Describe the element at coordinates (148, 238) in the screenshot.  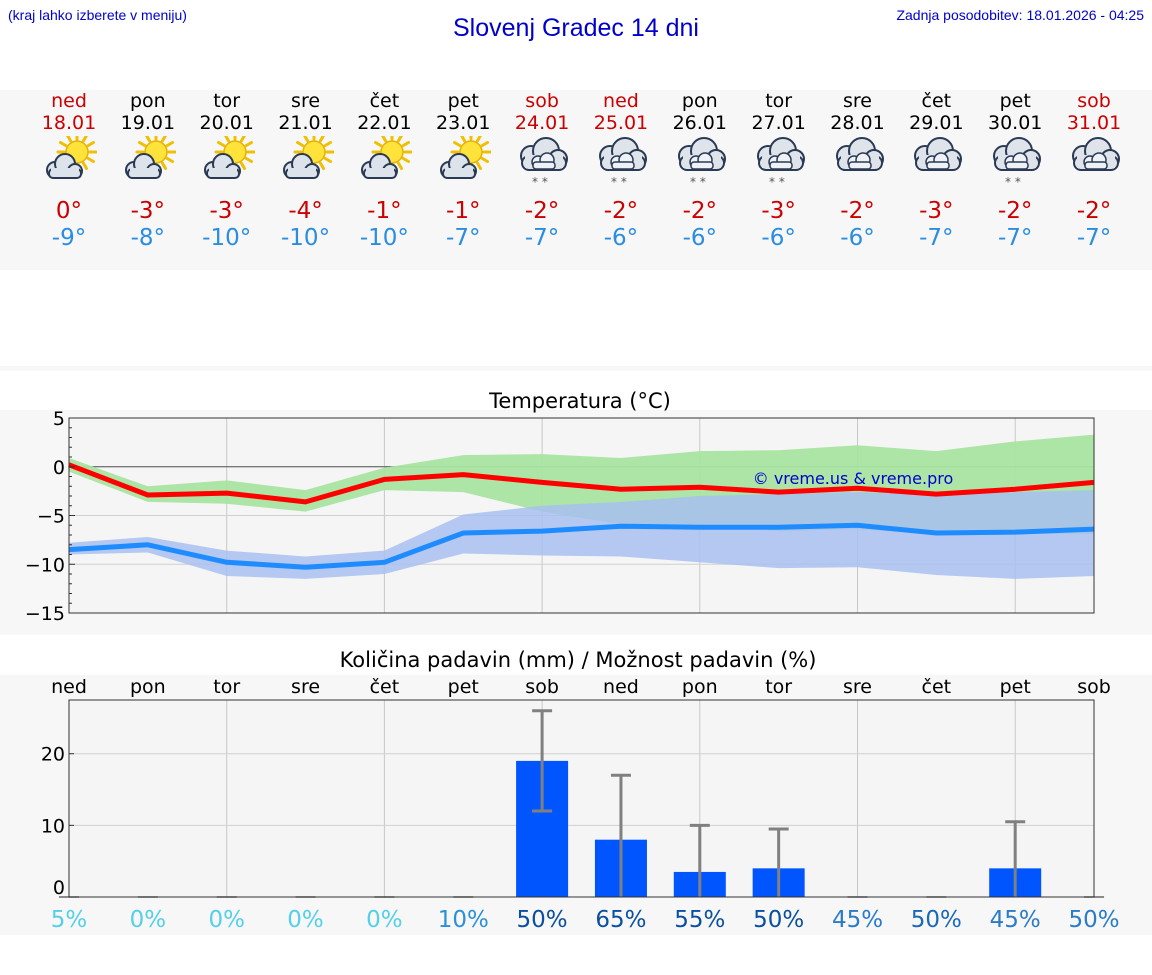
I see `min-temperature: -8°` at that location.